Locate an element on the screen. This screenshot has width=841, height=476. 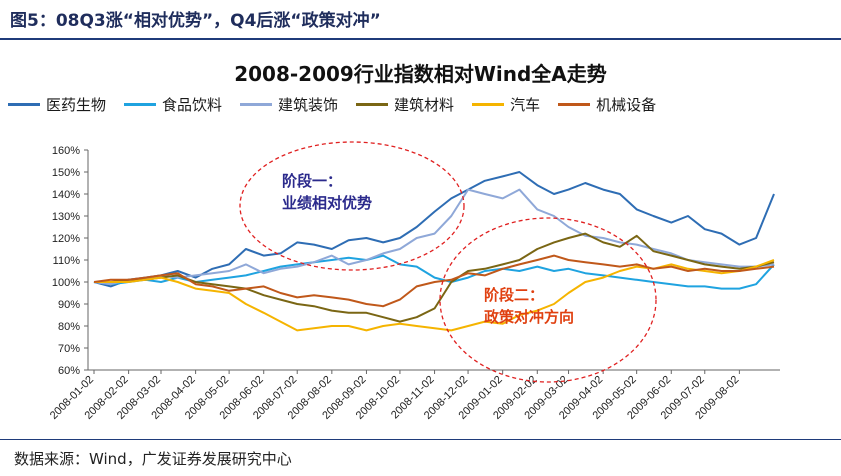
annotation-text: 业绩相对优势 is located at coordinates (327, 203).